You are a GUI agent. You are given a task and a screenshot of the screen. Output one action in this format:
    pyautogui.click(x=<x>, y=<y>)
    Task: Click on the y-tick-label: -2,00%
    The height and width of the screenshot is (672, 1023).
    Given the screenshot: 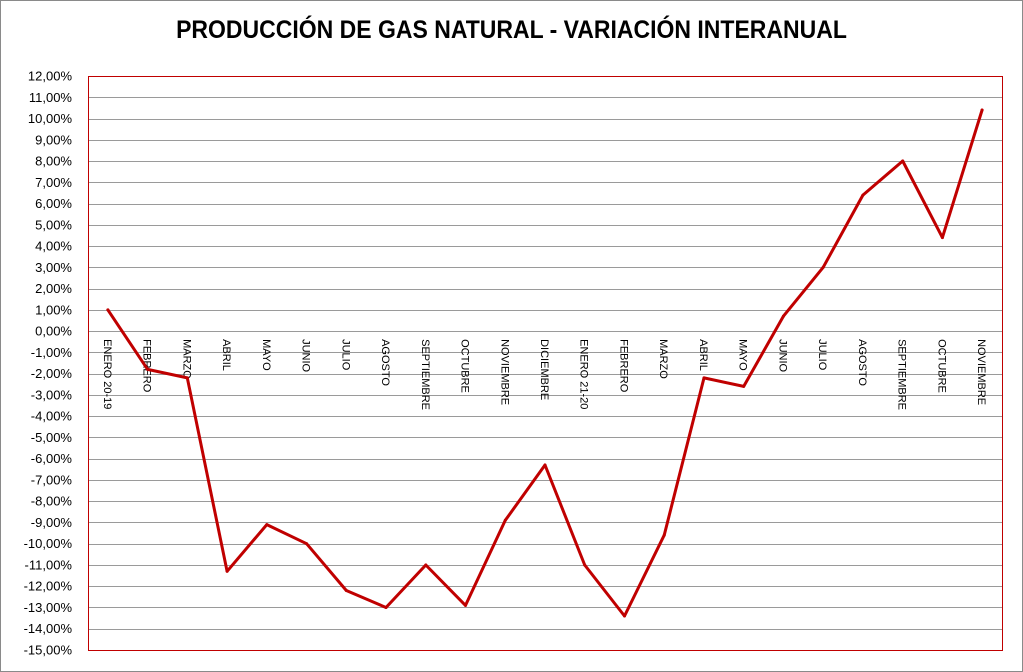 What is the action you would take?
    pyautogui.click(x=52, y=373)
    